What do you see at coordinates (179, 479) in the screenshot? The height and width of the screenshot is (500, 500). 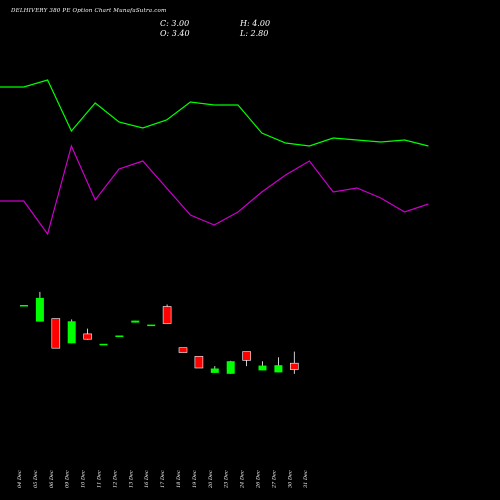 I see `x-tick-label: 18 Dec` at bounding box center [179, 479].